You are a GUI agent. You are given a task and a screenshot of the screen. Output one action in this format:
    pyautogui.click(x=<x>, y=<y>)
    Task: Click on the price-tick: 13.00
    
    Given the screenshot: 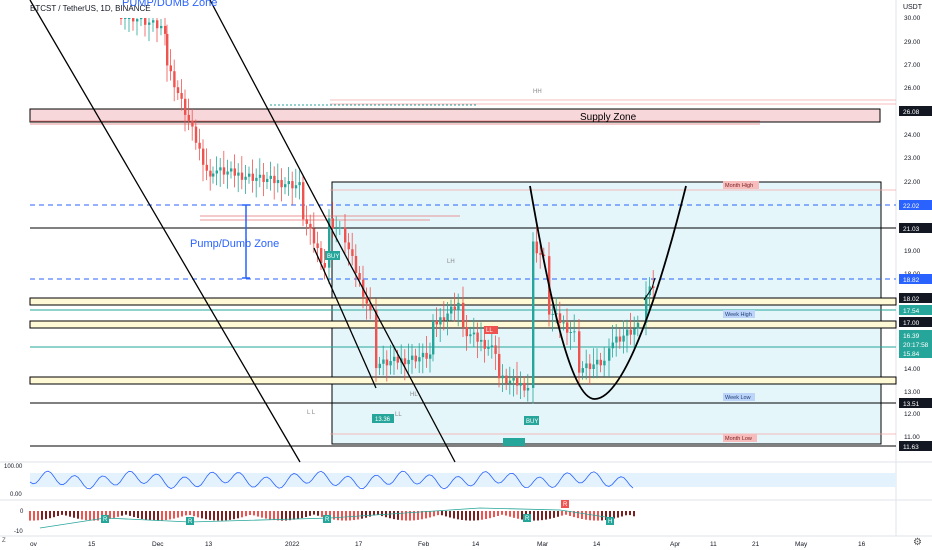 What is the action you would take?
    pyautogui.click(x=912, y=392)
    